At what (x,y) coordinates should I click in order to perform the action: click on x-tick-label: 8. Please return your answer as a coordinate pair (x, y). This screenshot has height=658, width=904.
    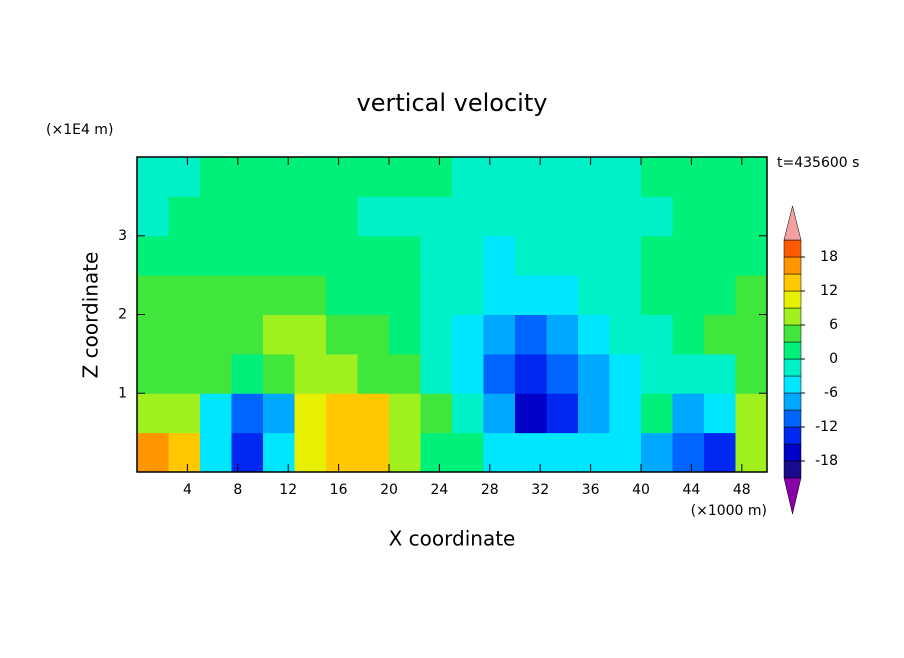
    Looking at the image, I should click on (237, 490).